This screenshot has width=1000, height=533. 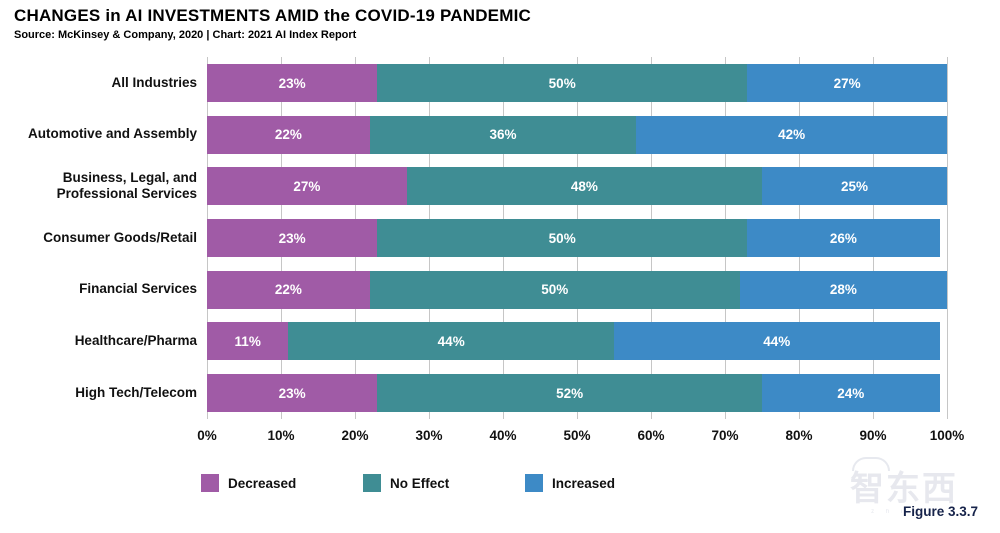 I want to click on category-label: All Industries, so click(x=154, y=82).